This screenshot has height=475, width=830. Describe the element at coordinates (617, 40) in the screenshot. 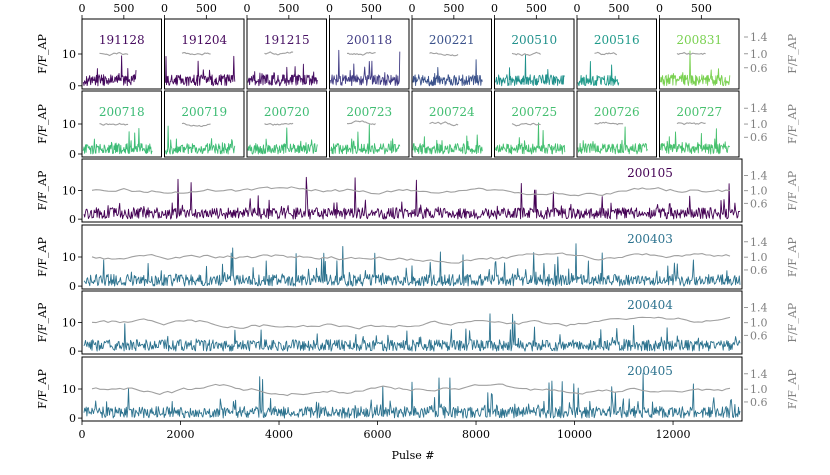

I see `panel-date-label: 200516` at that location.